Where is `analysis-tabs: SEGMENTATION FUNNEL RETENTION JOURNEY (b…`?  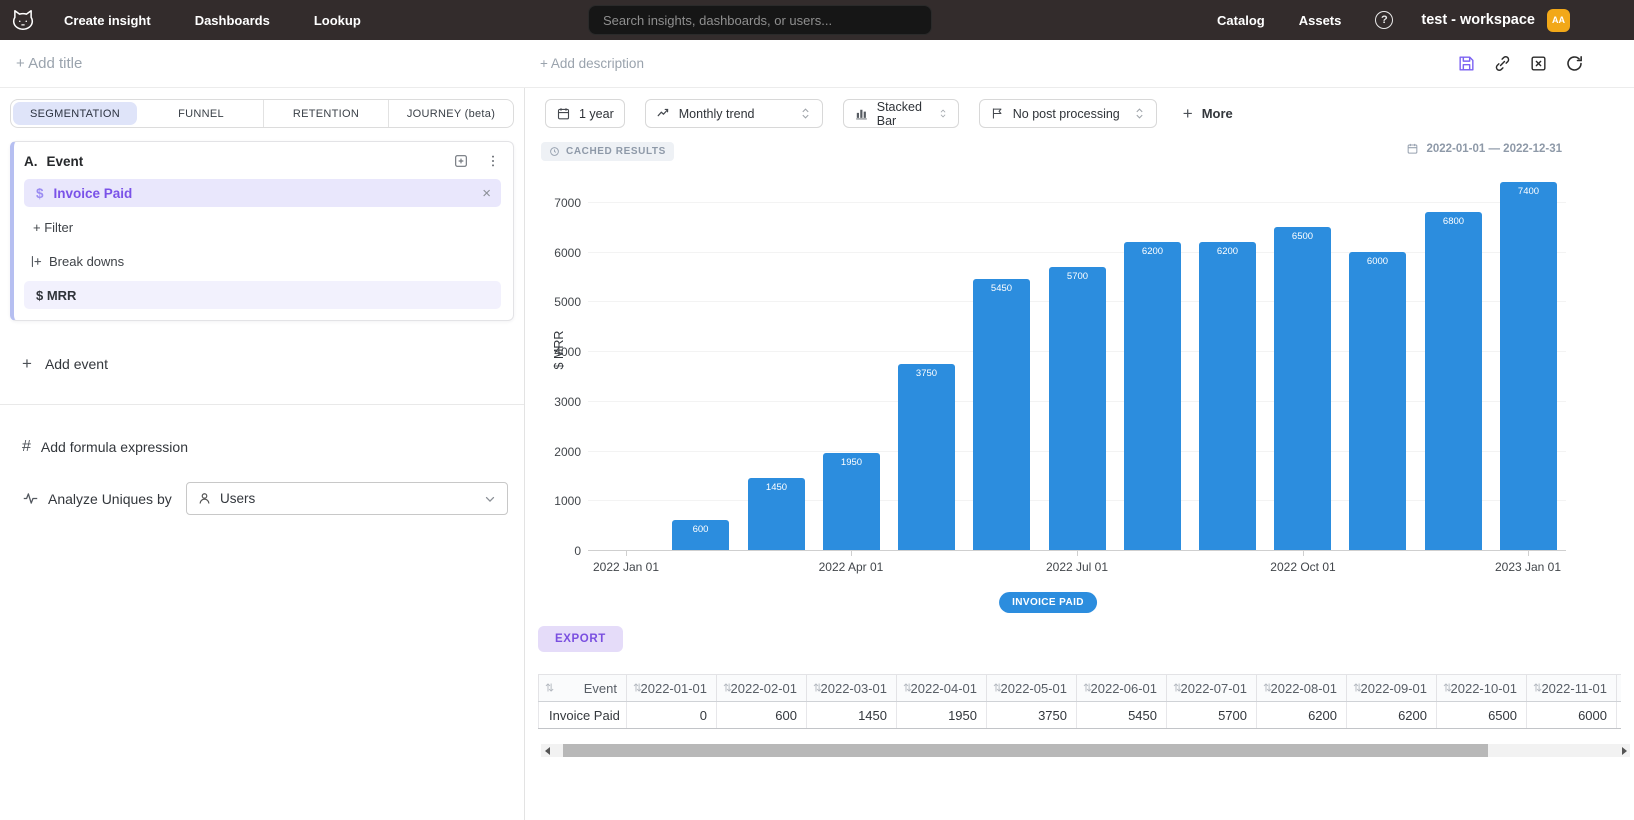 analysis-tabs: SEGMENTATION FUNNEL RETENTION JOURNEY (b… is located at coordinates (262, 113).